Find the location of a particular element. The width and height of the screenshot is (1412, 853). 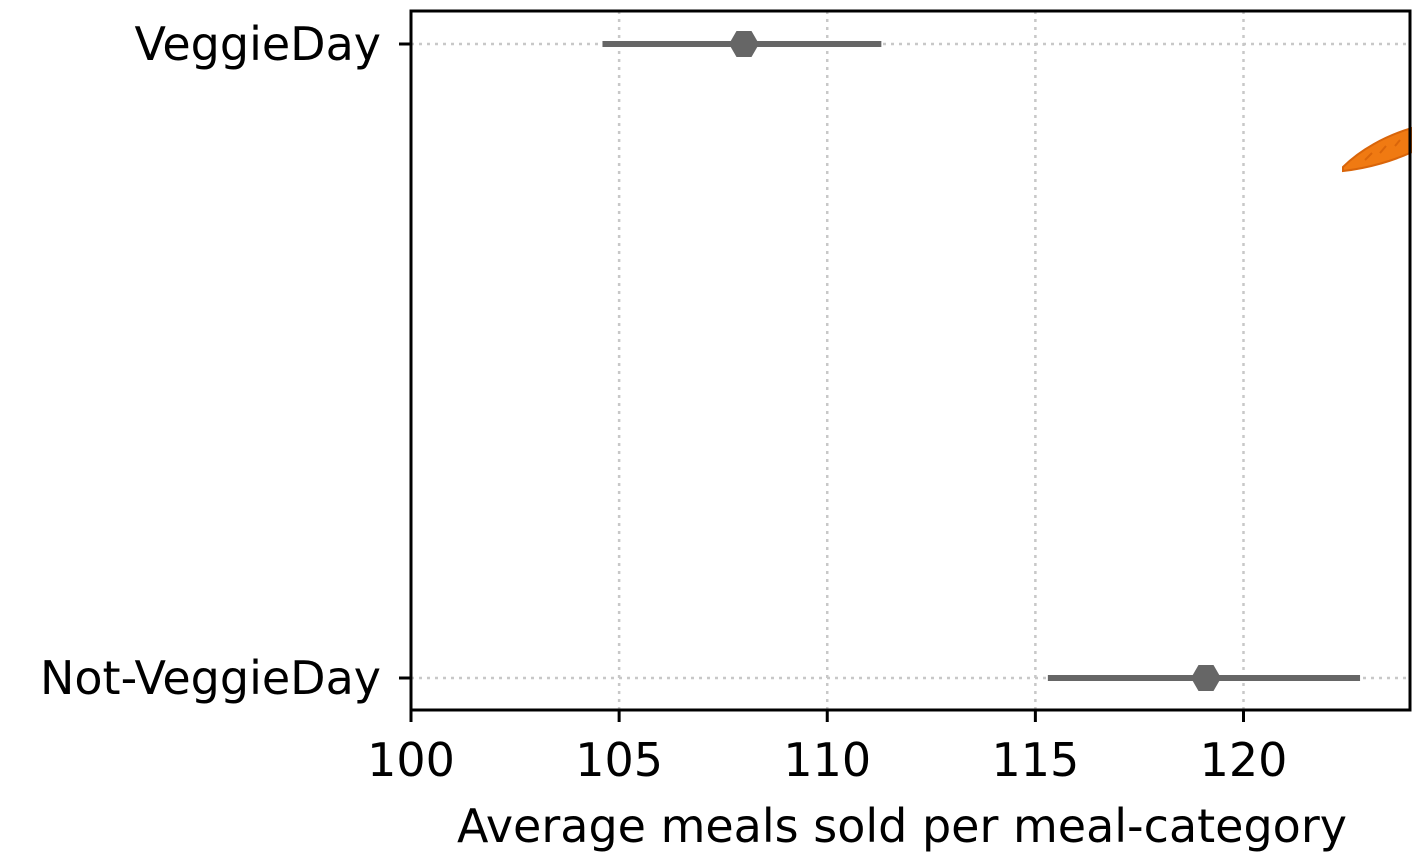

x-tick-label: 100 is located at coordinates (411, 760).